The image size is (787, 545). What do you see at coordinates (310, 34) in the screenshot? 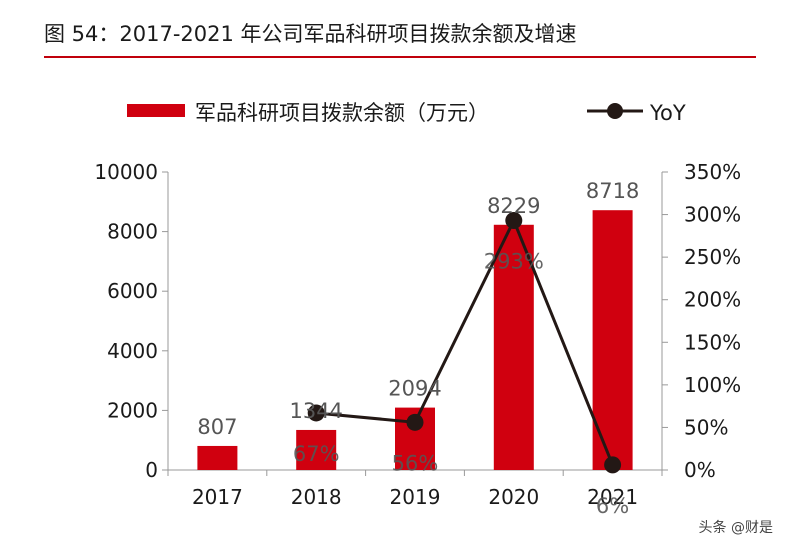
I see `chart-title: 图 54：2017-2021 年公司军品科研项目拨款余额及增速` at bounding box center [310, 34].